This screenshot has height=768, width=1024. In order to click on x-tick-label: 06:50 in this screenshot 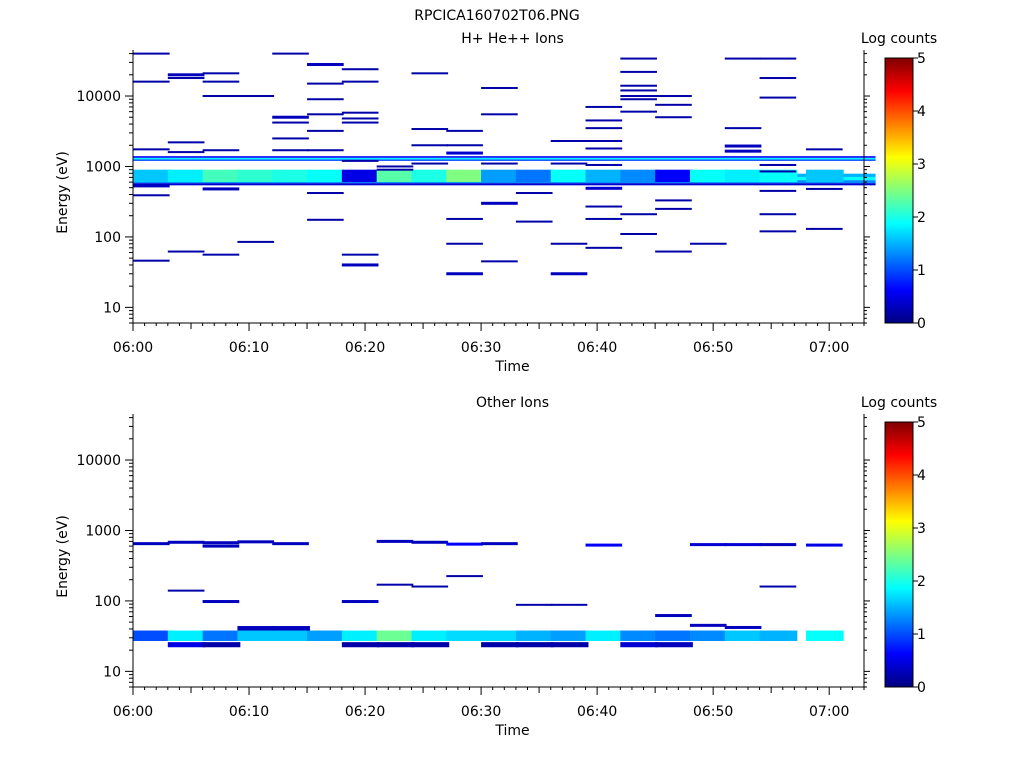, I will do `click(713, 348)`.